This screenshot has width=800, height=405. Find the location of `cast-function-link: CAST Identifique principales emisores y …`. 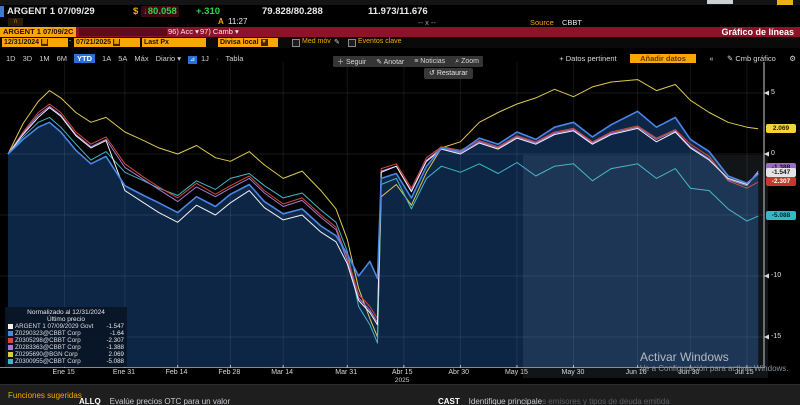

cast-function-link: CAST Identifique principales emisores y … is located at coordinates (554, 401).